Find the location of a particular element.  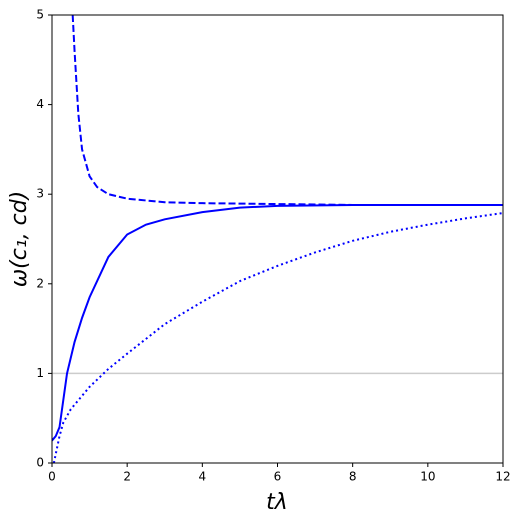

x-tick-label: 6 is located at coordinates (278, 477).